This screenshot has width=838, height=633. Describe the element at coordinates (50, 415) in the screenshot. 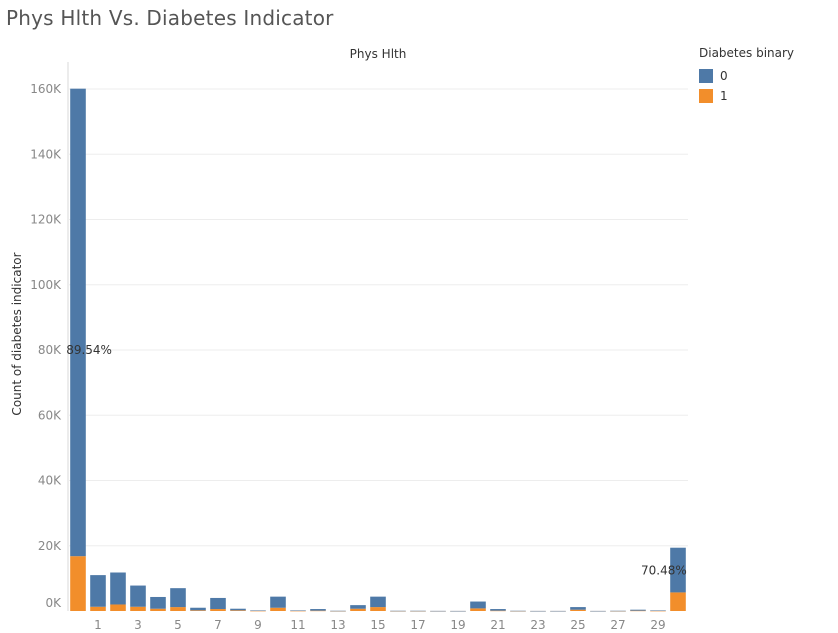

I see `y-tick-label: 60K` at that location.